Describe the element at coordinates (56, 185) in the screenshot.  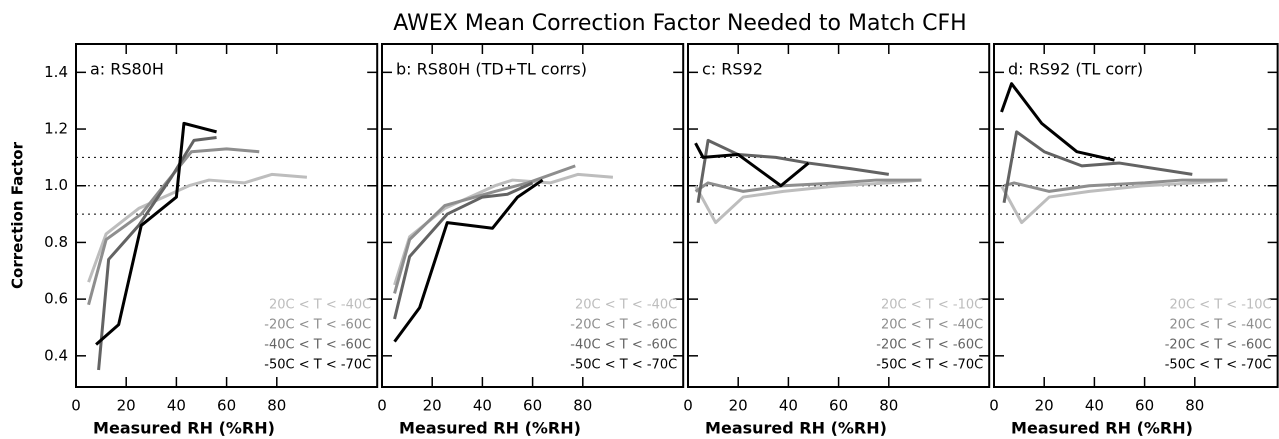
I see `y-tick-label: 1.0` at that location.